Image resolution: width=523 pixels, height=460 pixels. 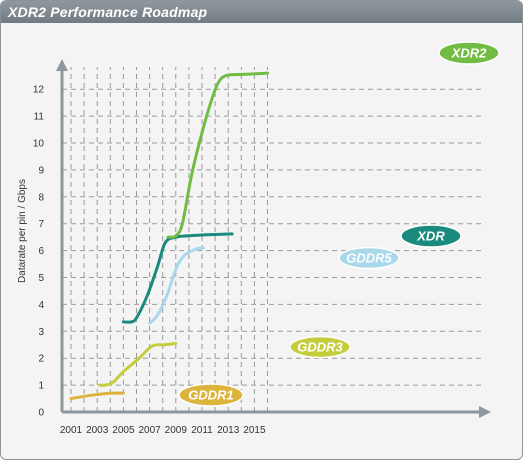 I want to click on y-tick-label: 0, so click(x=41, y=413).